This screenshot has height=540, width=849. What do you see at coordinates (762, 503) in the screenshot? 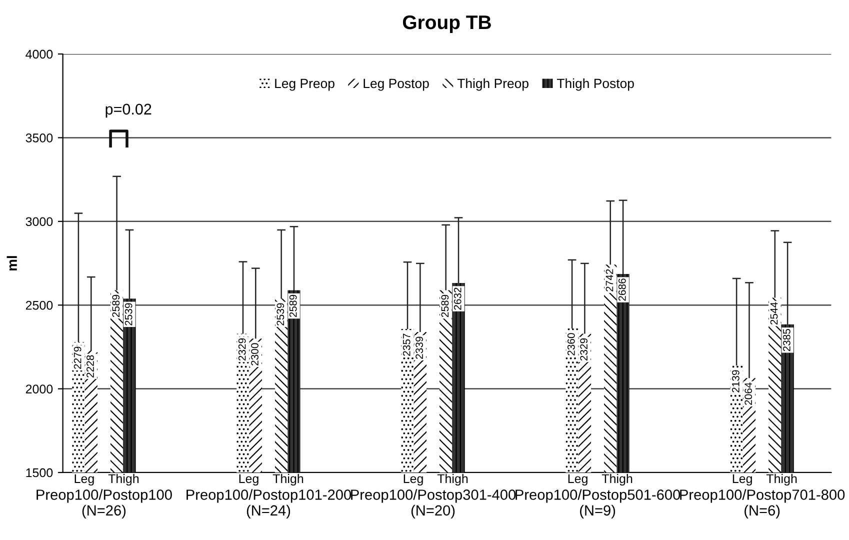
I see `x-tick-label: Preop100/Postop701-800 (N=6)` at bounding box center [762, 503].